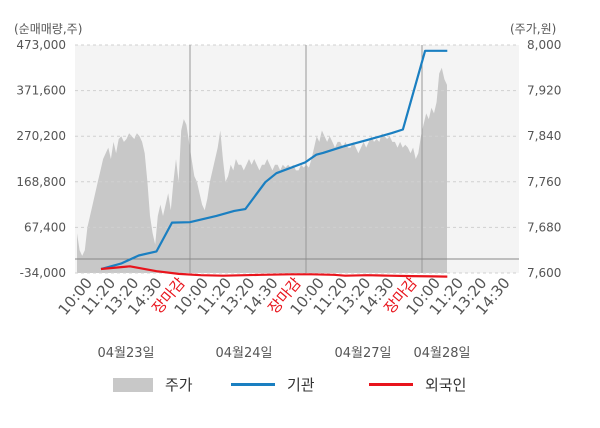 Image resolution: width=600 pixels, height=428 pixels. I want to click on date-label: 04월24일, so click(243, 353).